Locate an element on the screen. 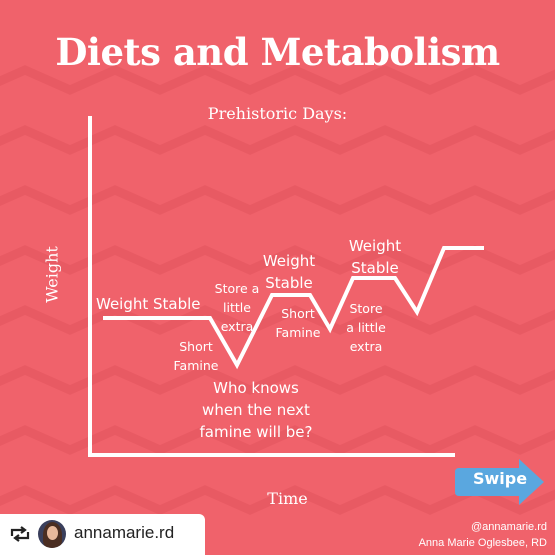  annotation-short-famine-1: Short Famine is located at coordinates (196, 356).